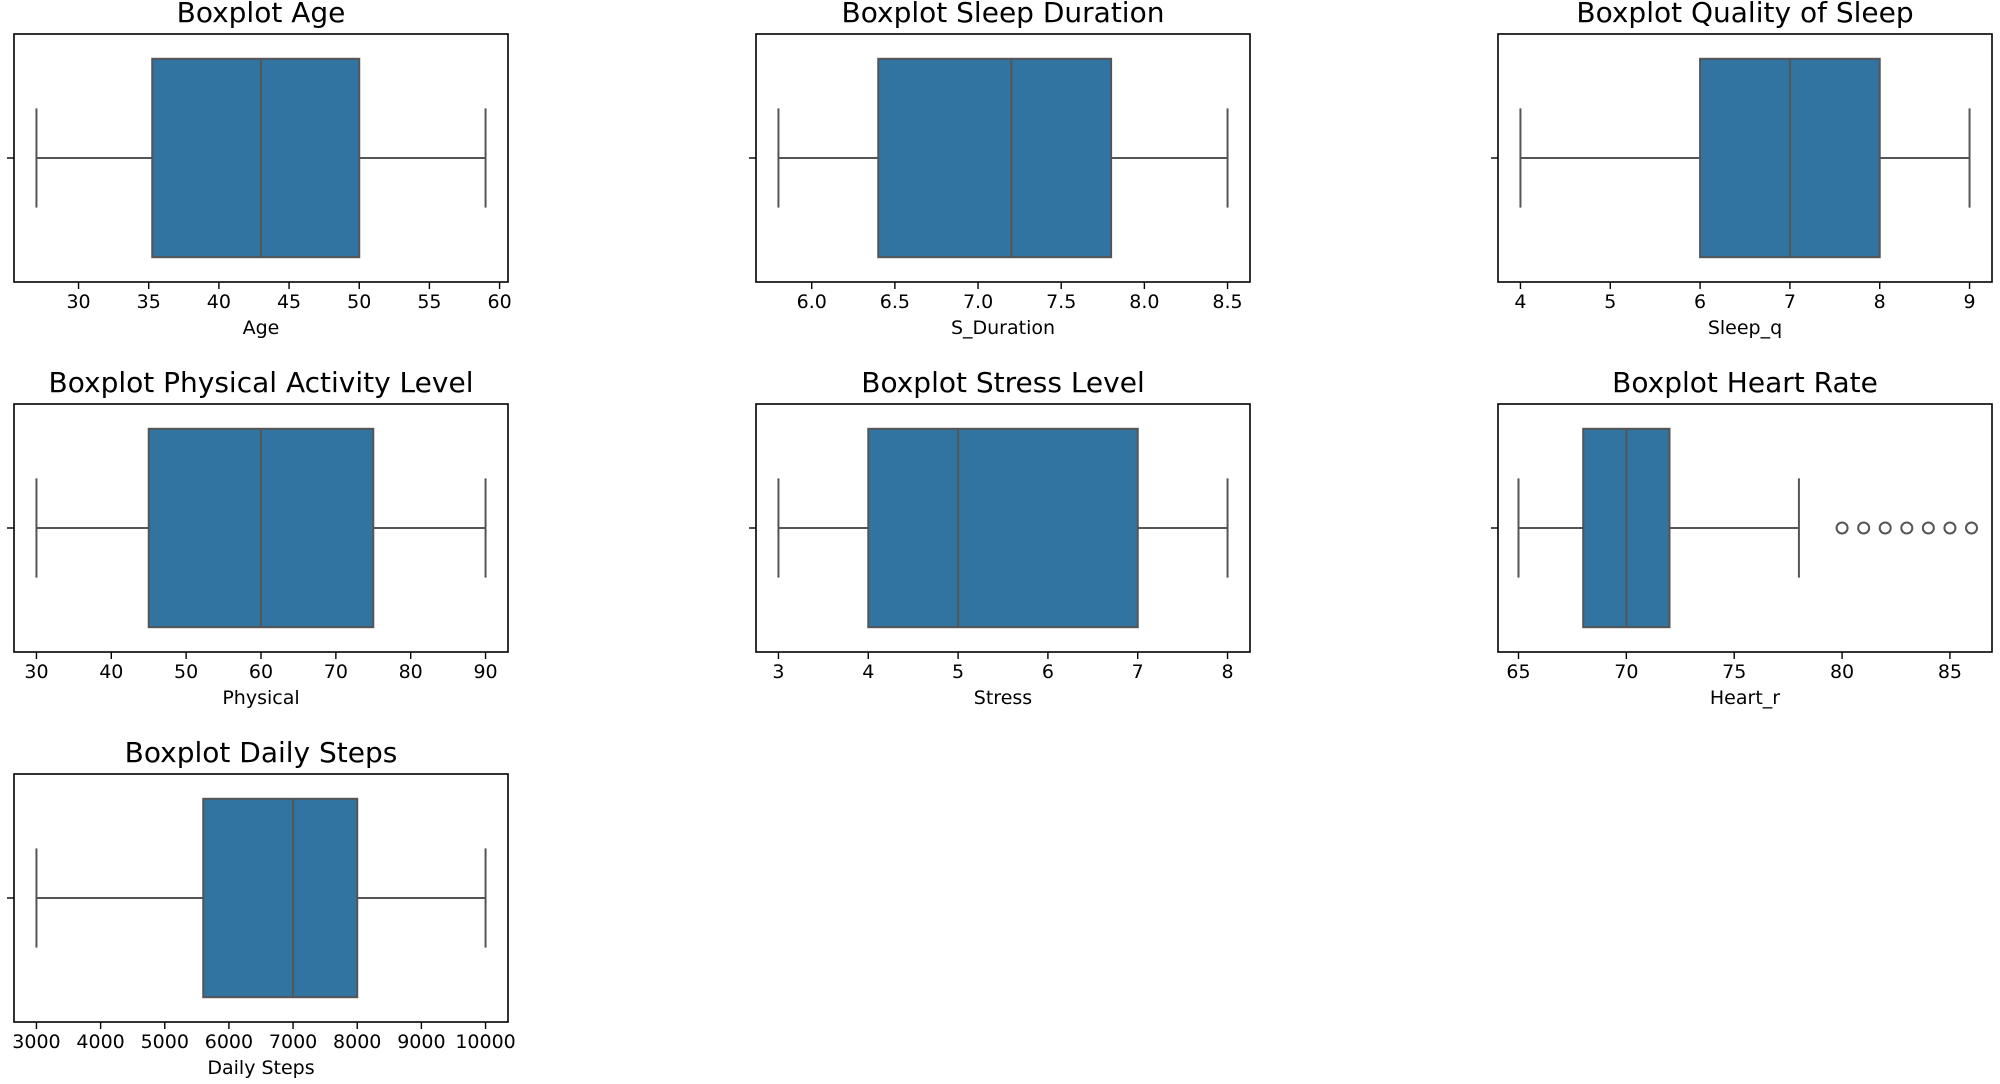  I want to click on chart-6-xlabel: Heart_r, so click(1745, 698).